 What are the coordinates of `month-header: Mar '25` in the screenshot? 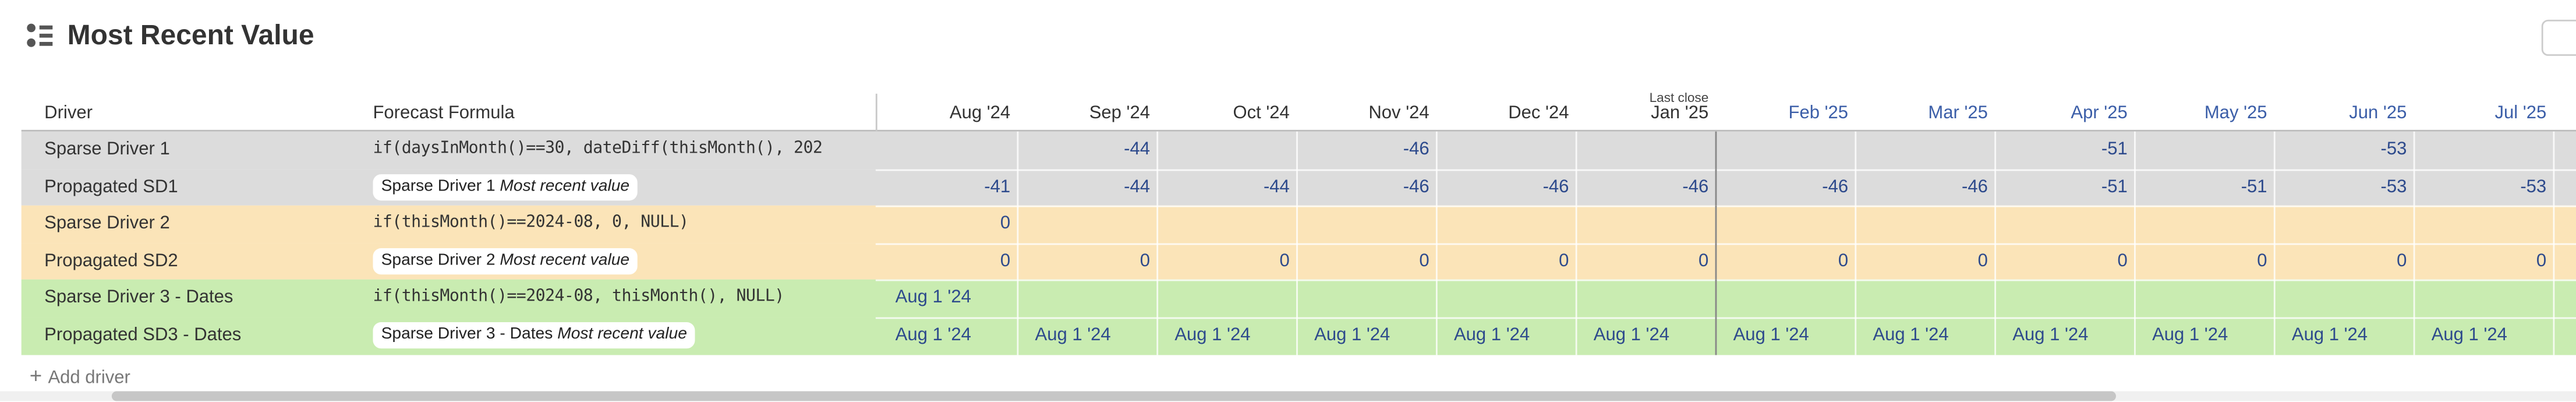 It's located at (1958, 113).